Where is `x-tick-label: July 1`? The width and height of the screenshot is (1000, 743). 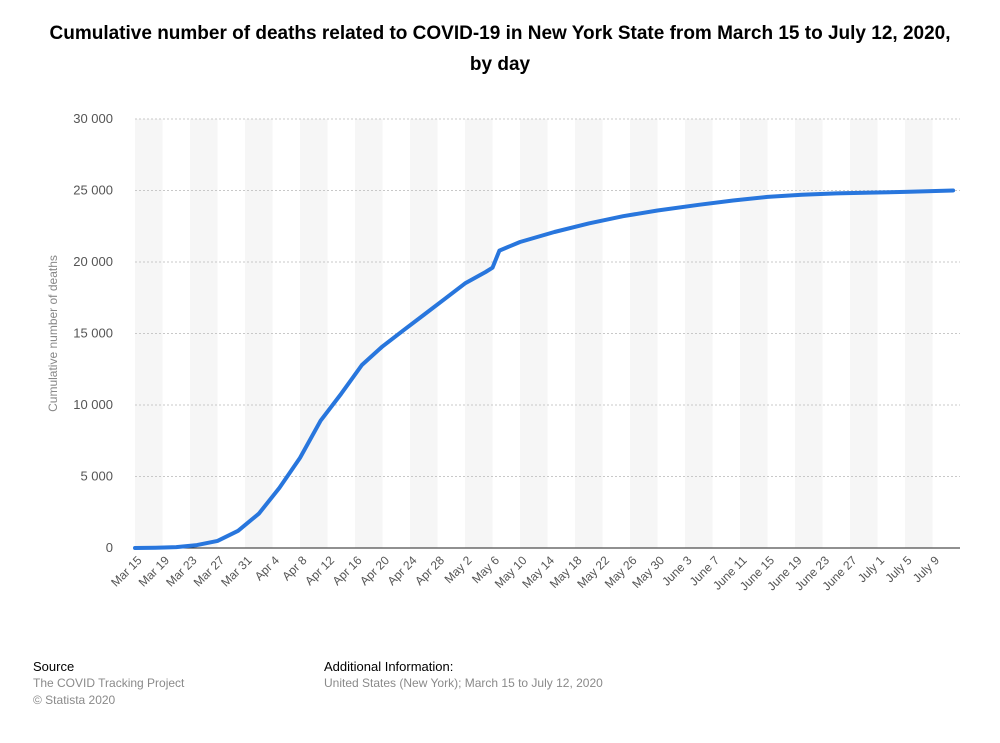 x-tick-label: July 1 is located at coordinates (871, 569).